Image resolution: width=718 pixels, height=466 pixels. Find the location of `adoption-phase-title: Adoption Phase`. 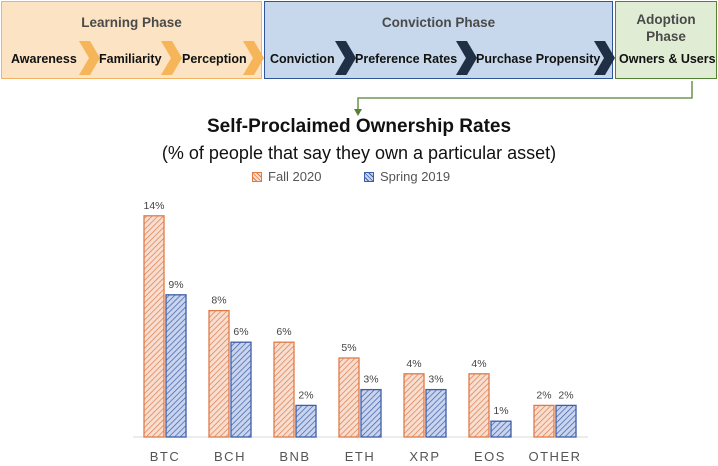

adoption-phase-title: Adoption Phase is located at coordinates (666, 28).